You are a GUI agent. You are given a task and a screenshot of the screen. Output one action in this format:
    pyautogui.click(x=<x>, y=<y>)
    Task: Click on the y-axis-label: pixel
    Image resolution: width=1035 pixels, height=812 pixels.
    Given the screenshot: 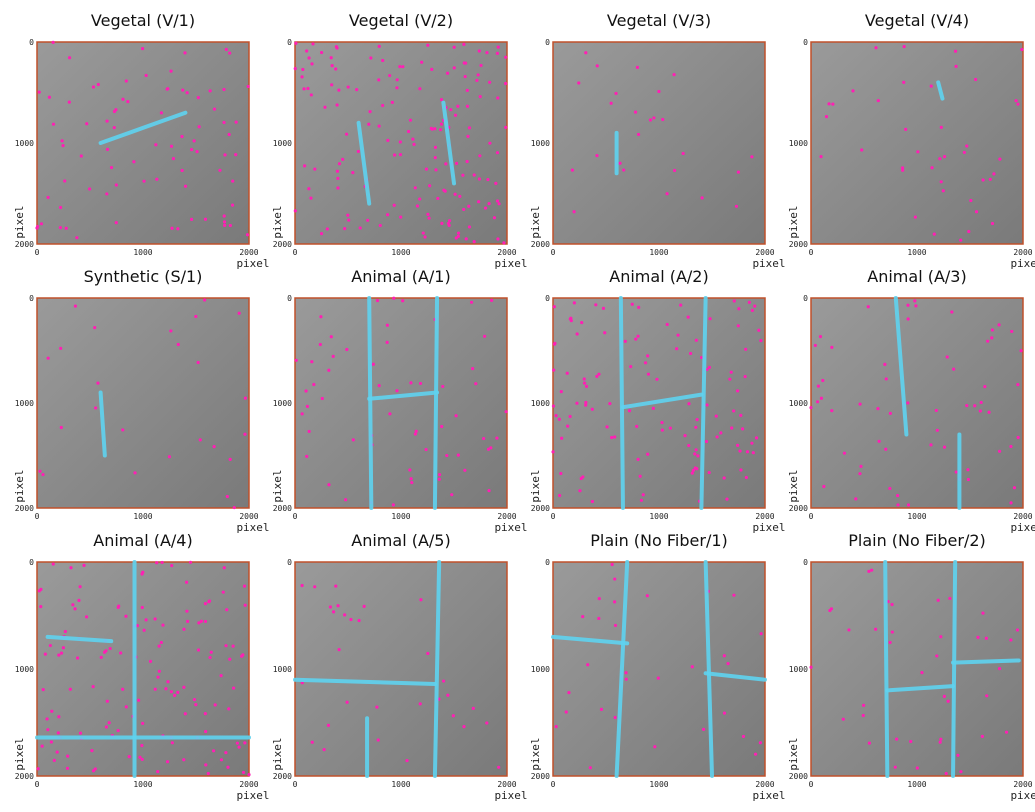 What is the action you would take?
    pyautogui.click(x=793, y=485)
    